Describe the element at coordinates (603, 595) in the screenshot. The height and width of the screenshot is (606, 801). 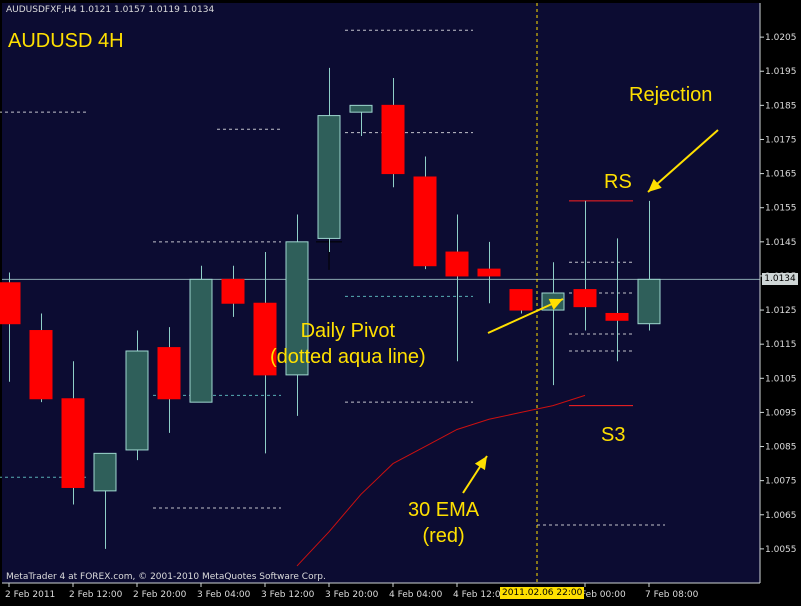
I see `x-tick-label: Feb 00:00` at that location.